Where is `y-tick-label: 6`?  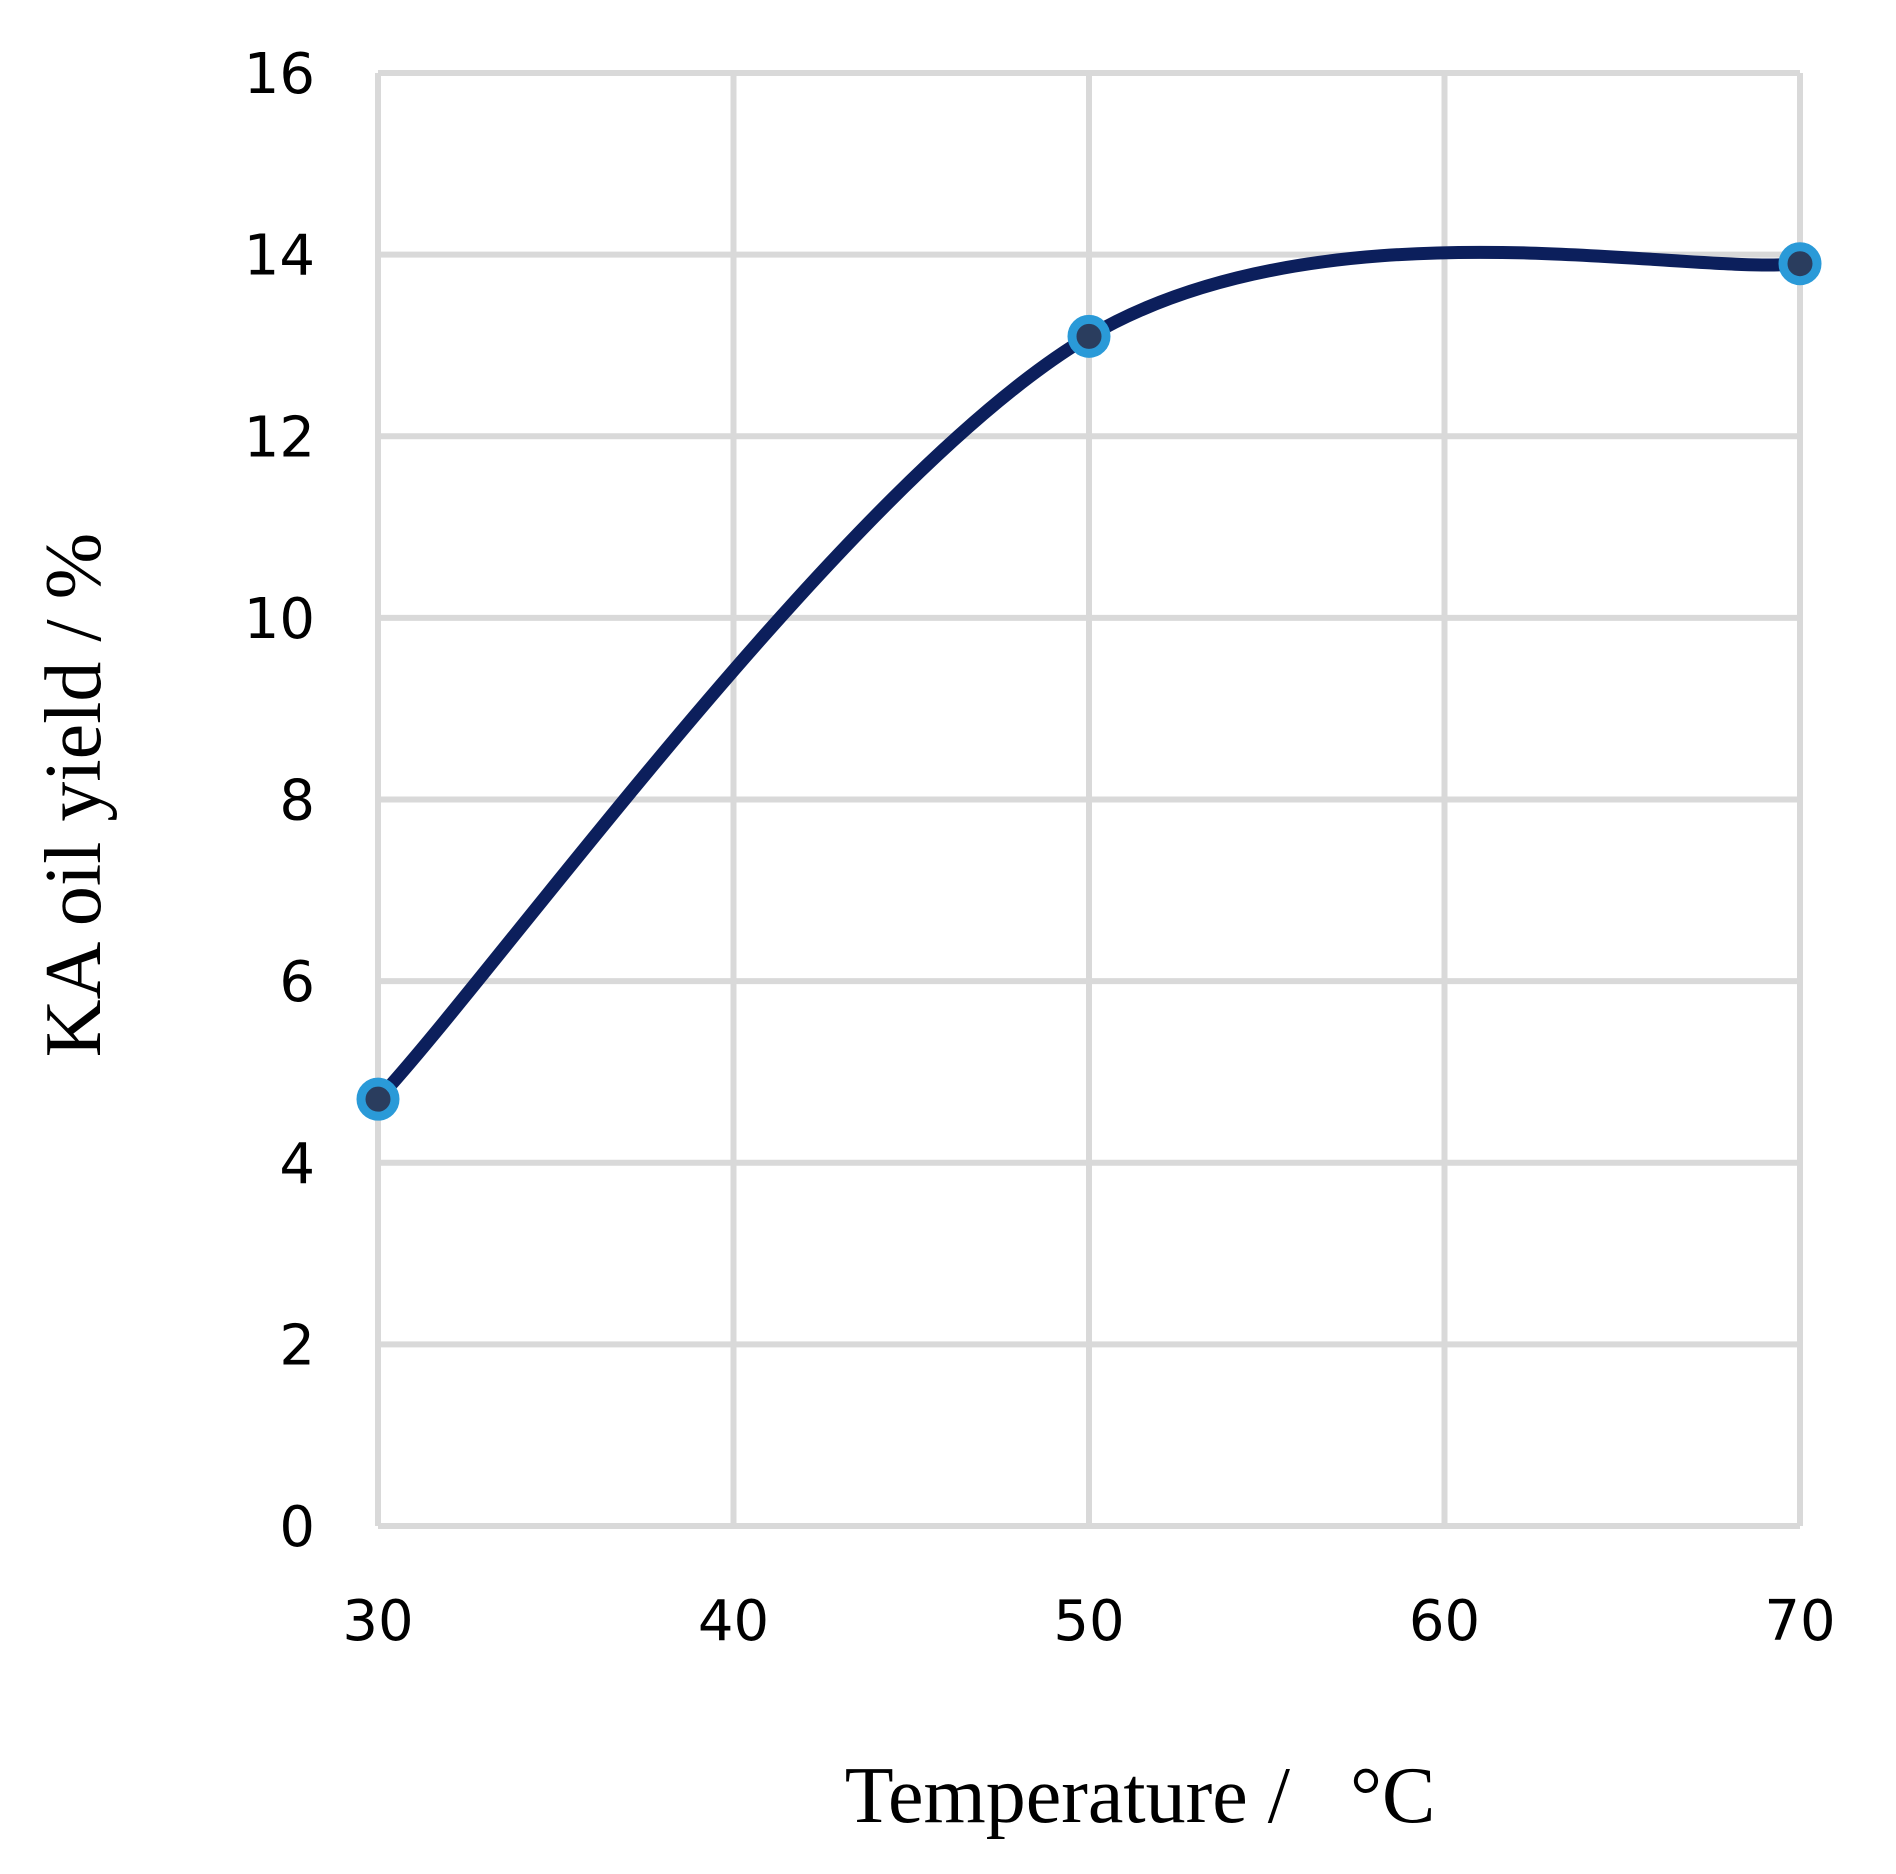 y-tick-label: 6 is located at coordinates (297, 982).